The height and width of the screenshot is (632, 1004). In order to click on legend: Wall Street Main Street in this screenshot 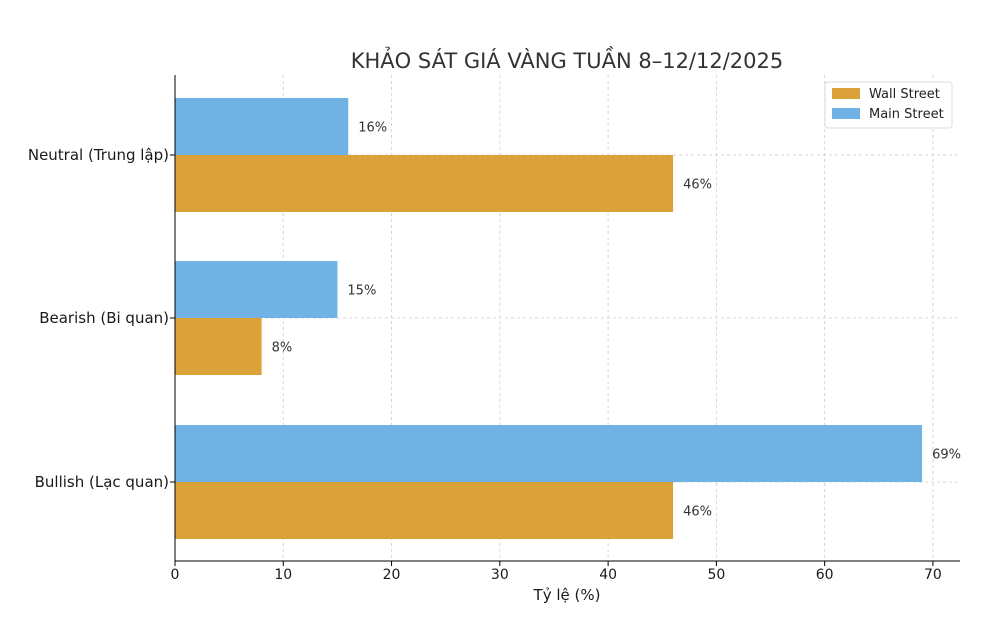, I will do `click(888, 105)`.